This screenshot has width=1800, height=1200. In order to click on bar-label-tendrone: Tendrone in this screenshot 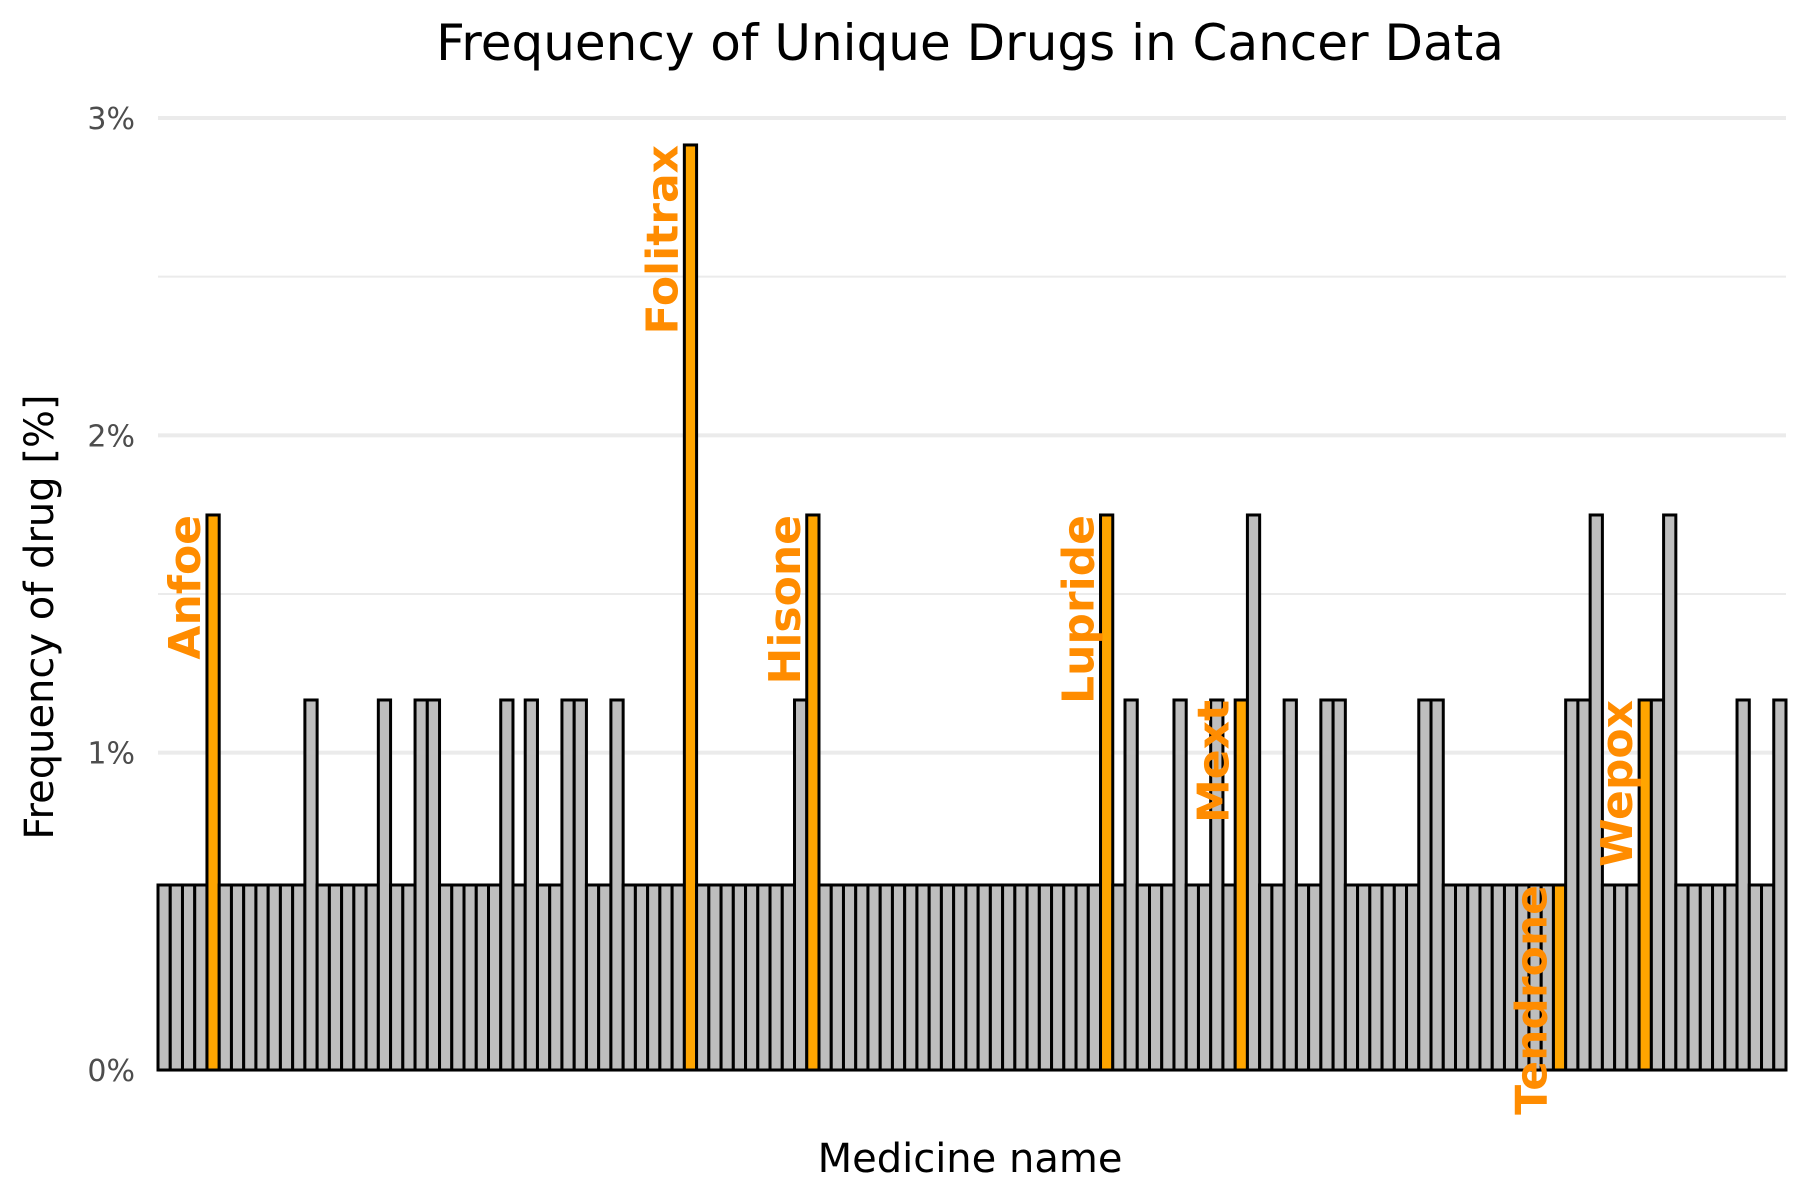, I will do `click(1532, 1000)`.